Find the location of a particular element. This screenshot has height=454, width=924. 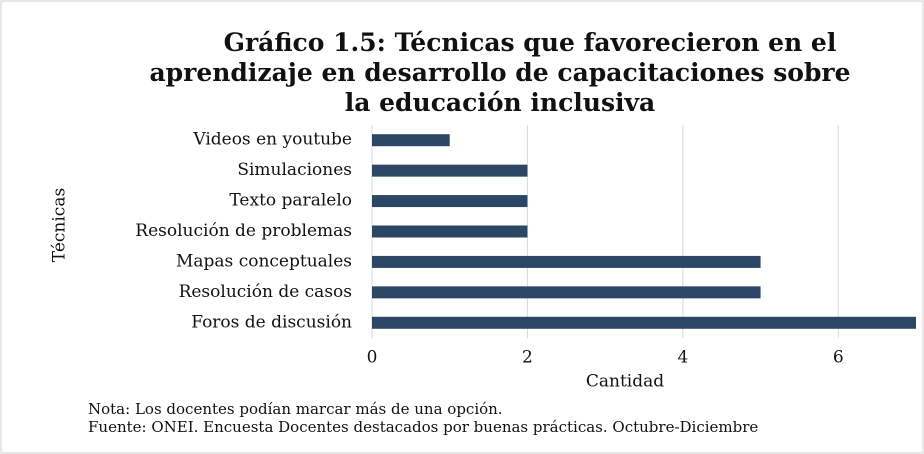

y-tick-label: Resolución de casos is located at coordinates (265, 292).